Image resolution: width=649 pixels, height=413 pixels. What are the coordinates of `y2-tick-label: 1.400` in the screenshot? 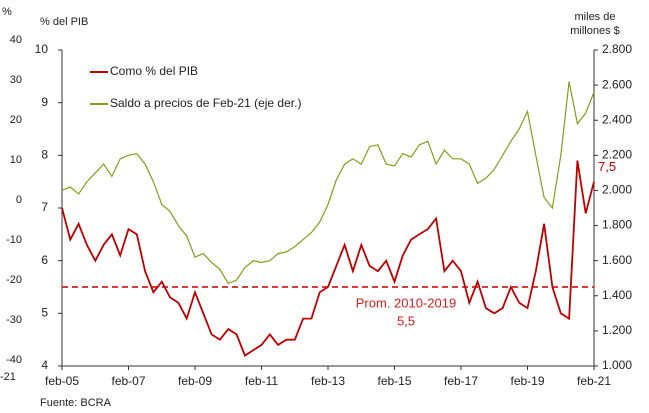 It's located at (617, 295).